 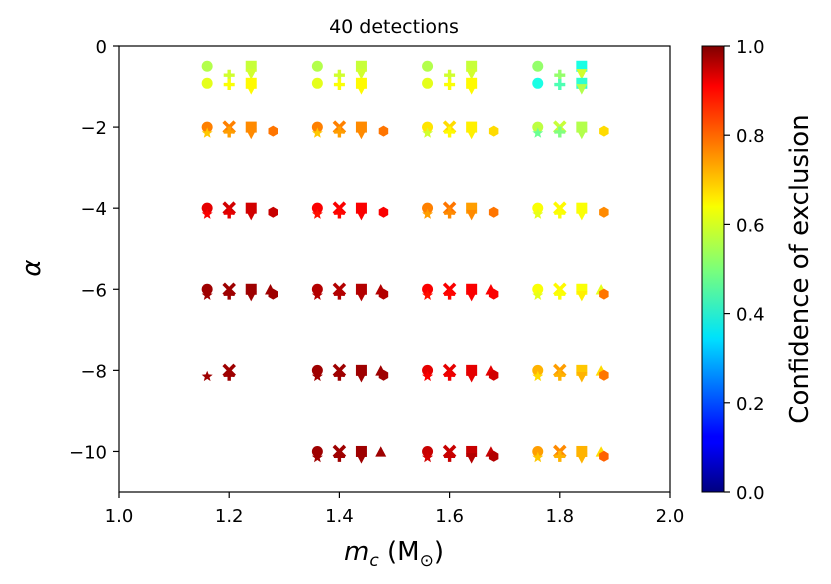 What do you see at coordinates (395, 509) in the screenshot?
I see `x-axis-ticks: 1.0 1.2 1.4 1.6 1.8 2.0` at bounding box center [395, 509].